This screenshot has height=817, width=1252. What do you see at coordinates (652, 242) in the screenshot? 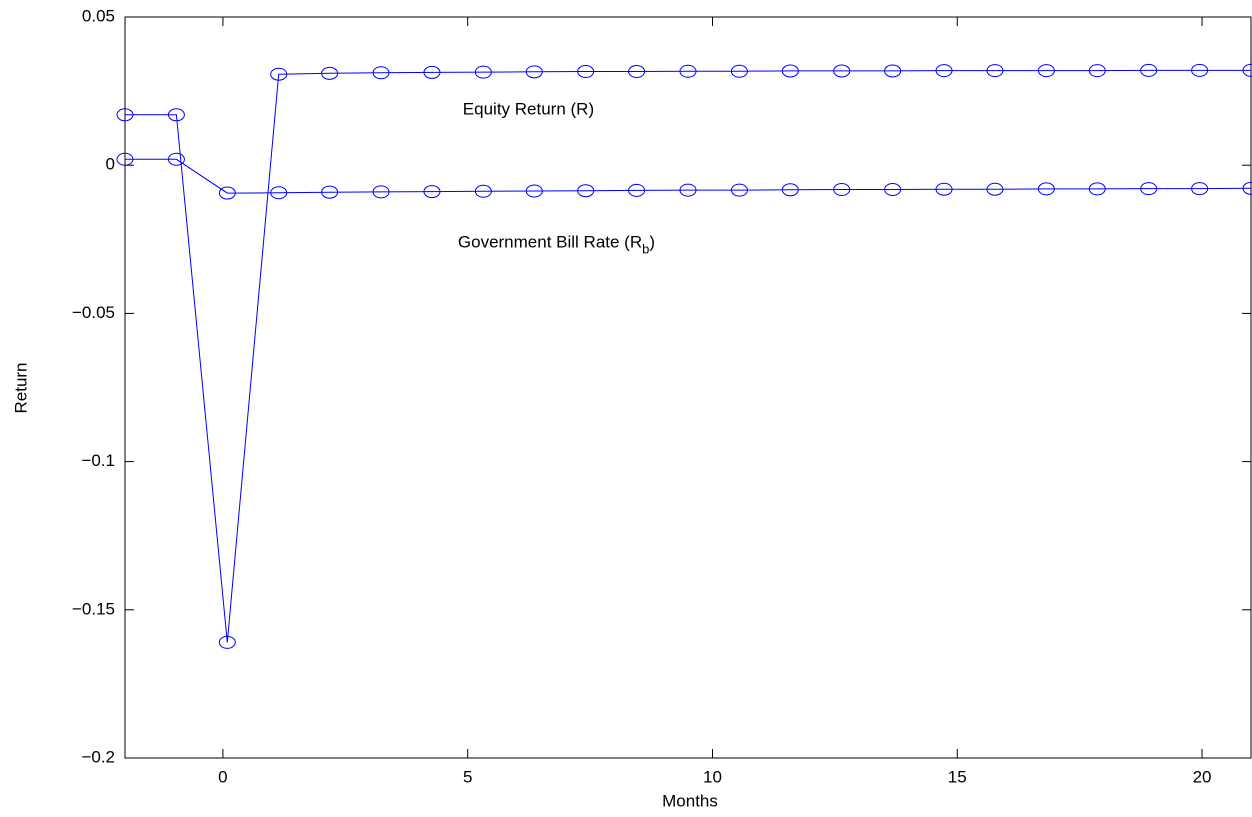
I see `annotation-part: )` at bounding box center [652, 242].